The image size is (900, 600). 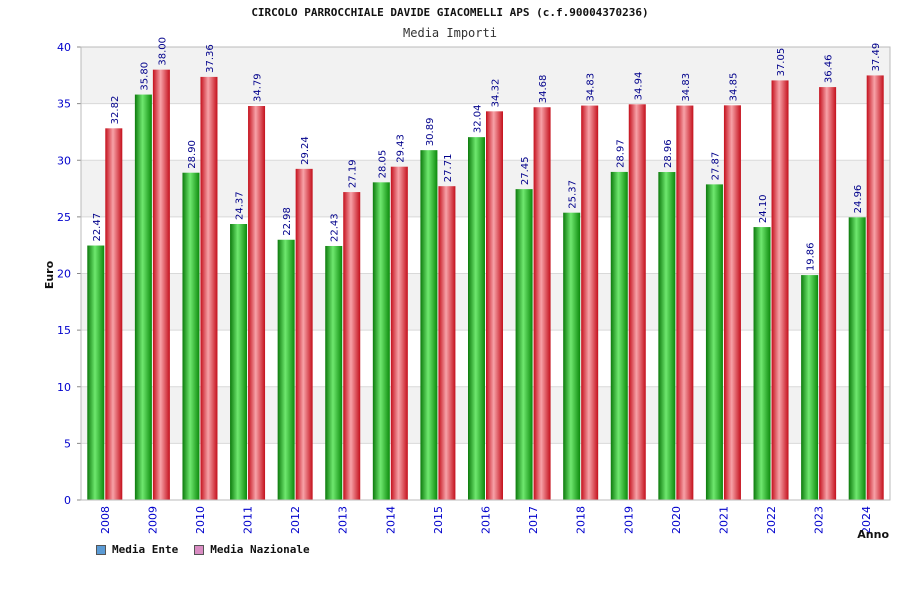 I want to click on value-label-media-ente: 27.87, so click(x=715, y=166).